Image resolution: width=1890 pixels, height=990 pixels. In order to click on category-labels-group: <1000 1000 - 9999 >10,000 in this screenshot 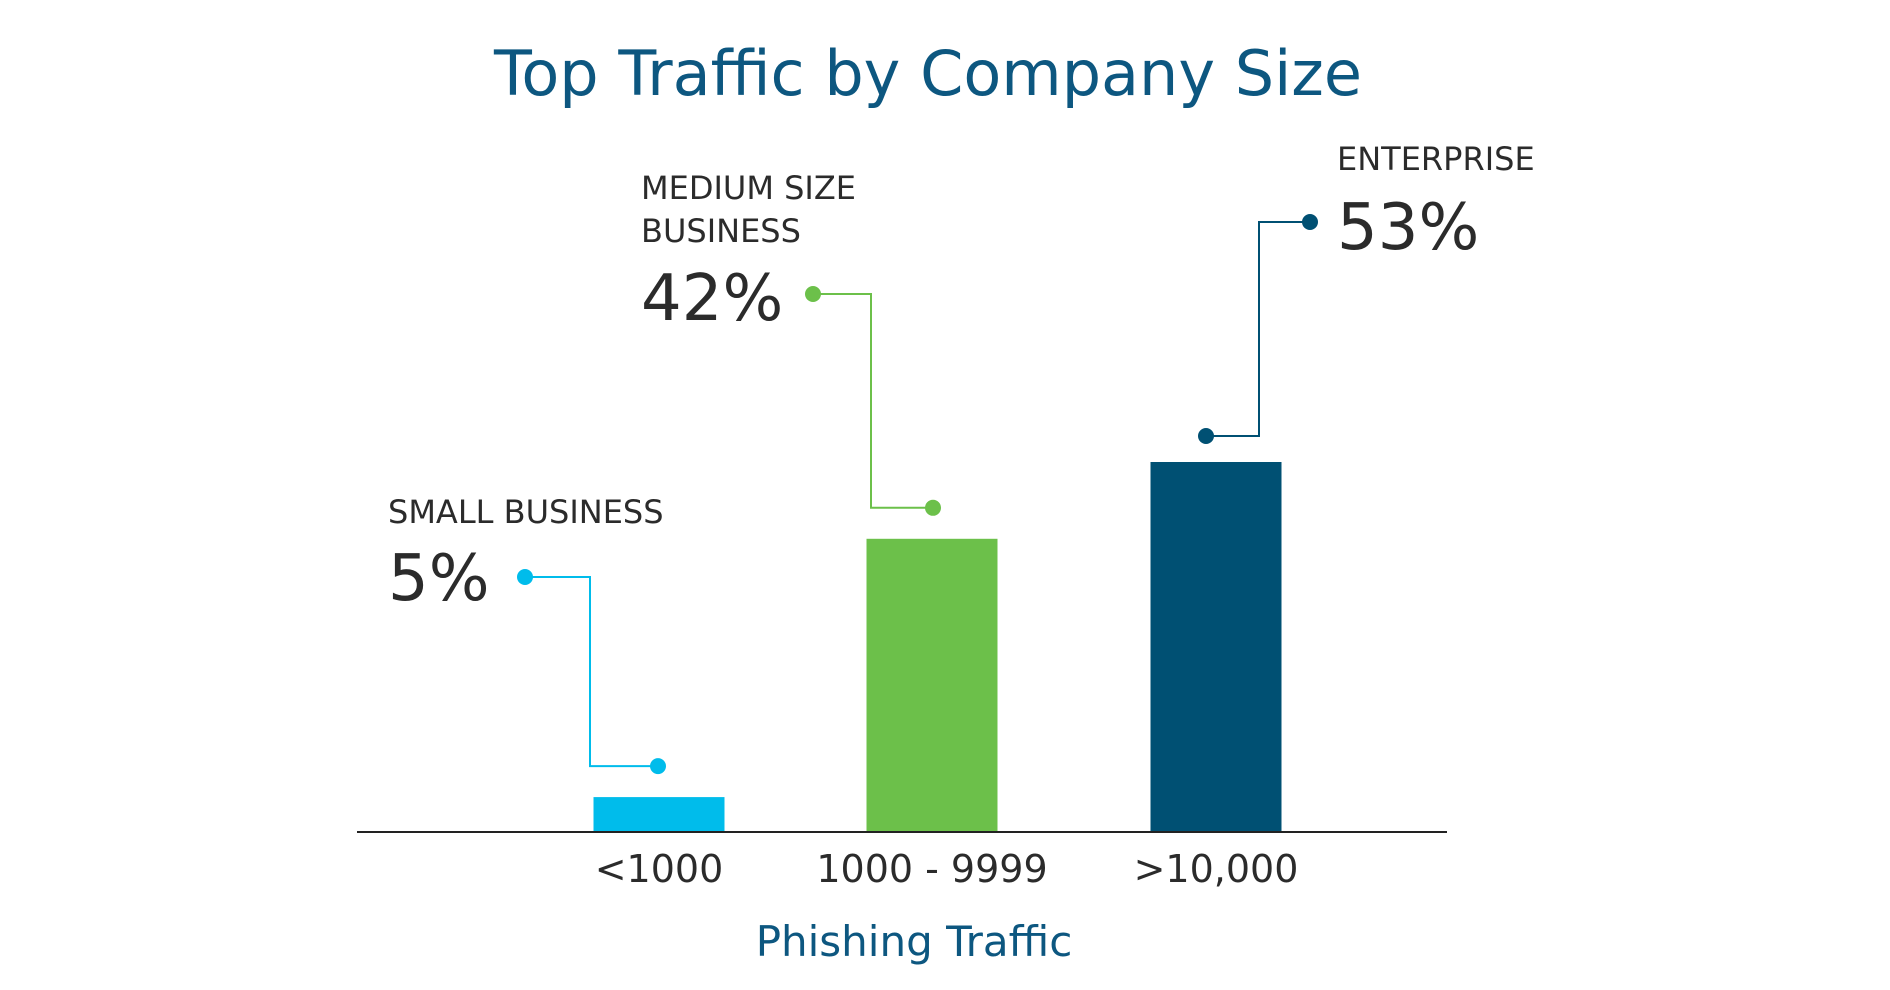, I will do `click(947, 869)`.